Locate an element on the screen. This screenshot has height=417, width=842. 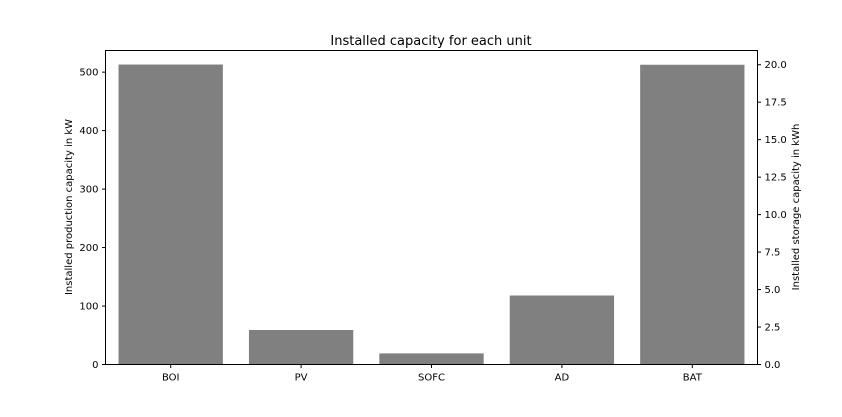
bar-pv is located at coordinates (301, 347).